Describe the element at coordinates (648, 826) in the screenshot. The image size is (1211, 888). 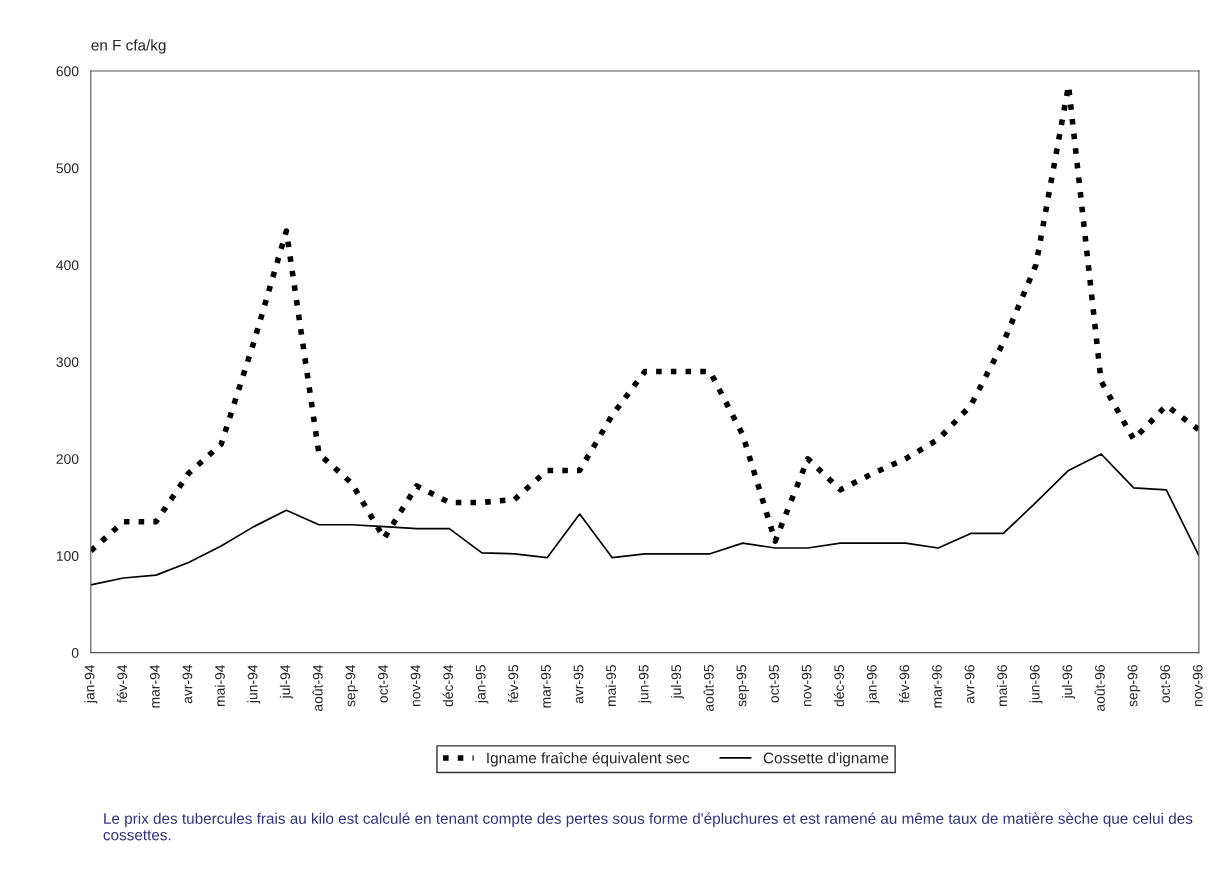
I see `text: Le prix des tubercules frais au kilo est calculé en tenant compte des pertes sous forme d'épluchures et est ramené au même taux de matière sèche que celui des cossettes.` at that location.